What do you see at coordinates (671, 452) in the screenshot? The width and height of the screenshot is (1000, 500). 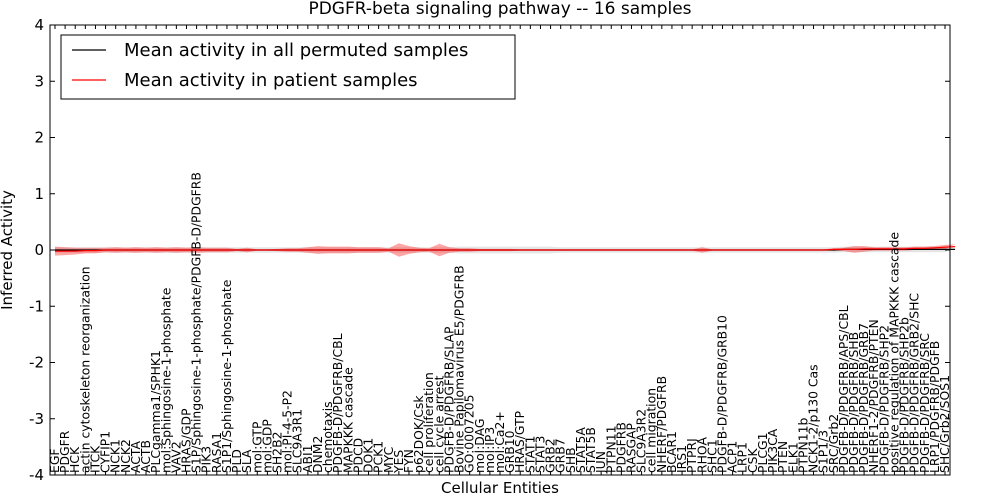 I see `x-tick-label: BCAR1` at bounding box center [671, 452].